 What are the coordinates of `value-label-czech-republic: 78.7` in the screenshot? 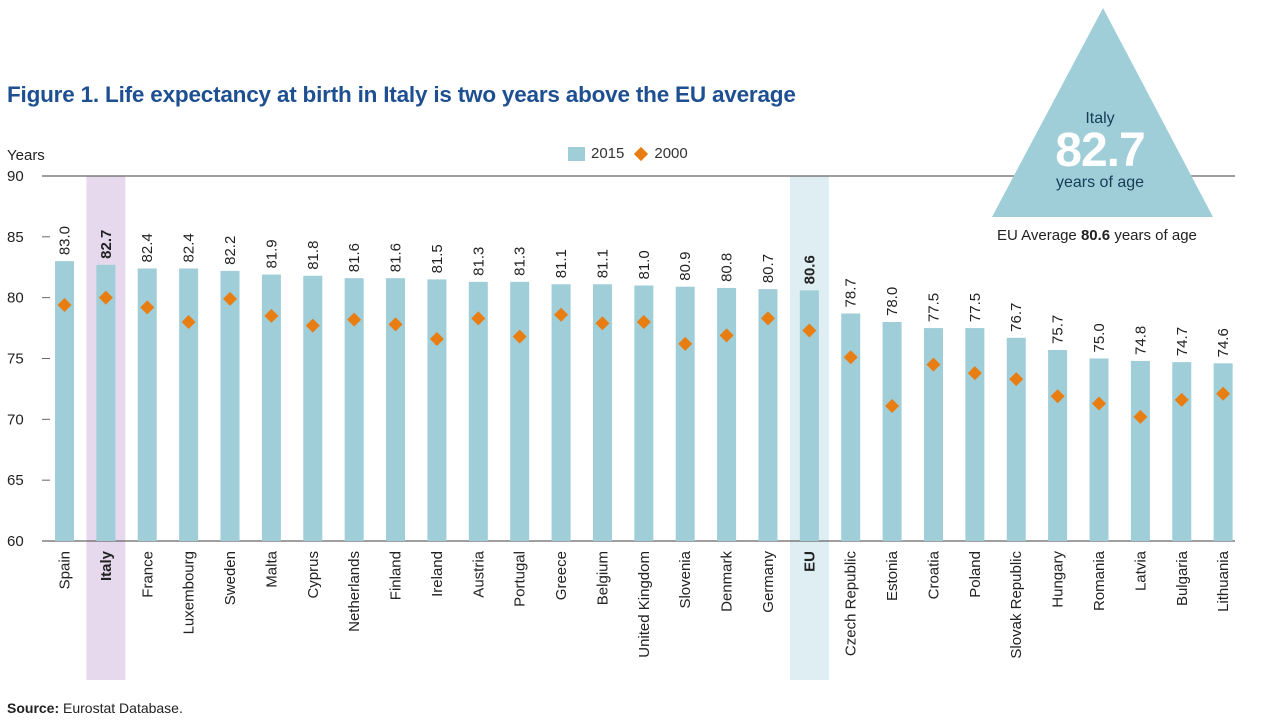 It's located at (851, 292).